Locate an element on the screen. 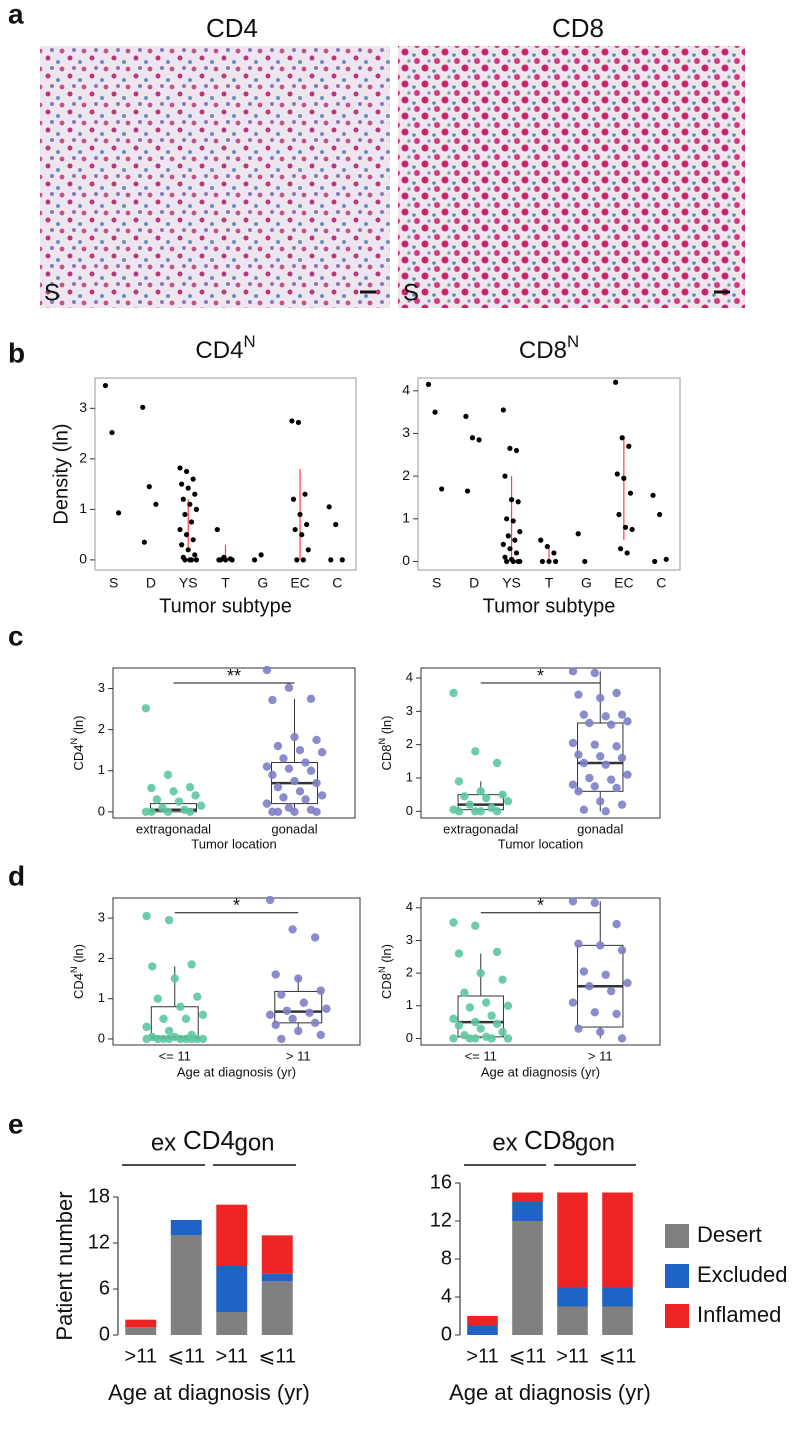  group-label: ex is located at coordinates (504, 1142).